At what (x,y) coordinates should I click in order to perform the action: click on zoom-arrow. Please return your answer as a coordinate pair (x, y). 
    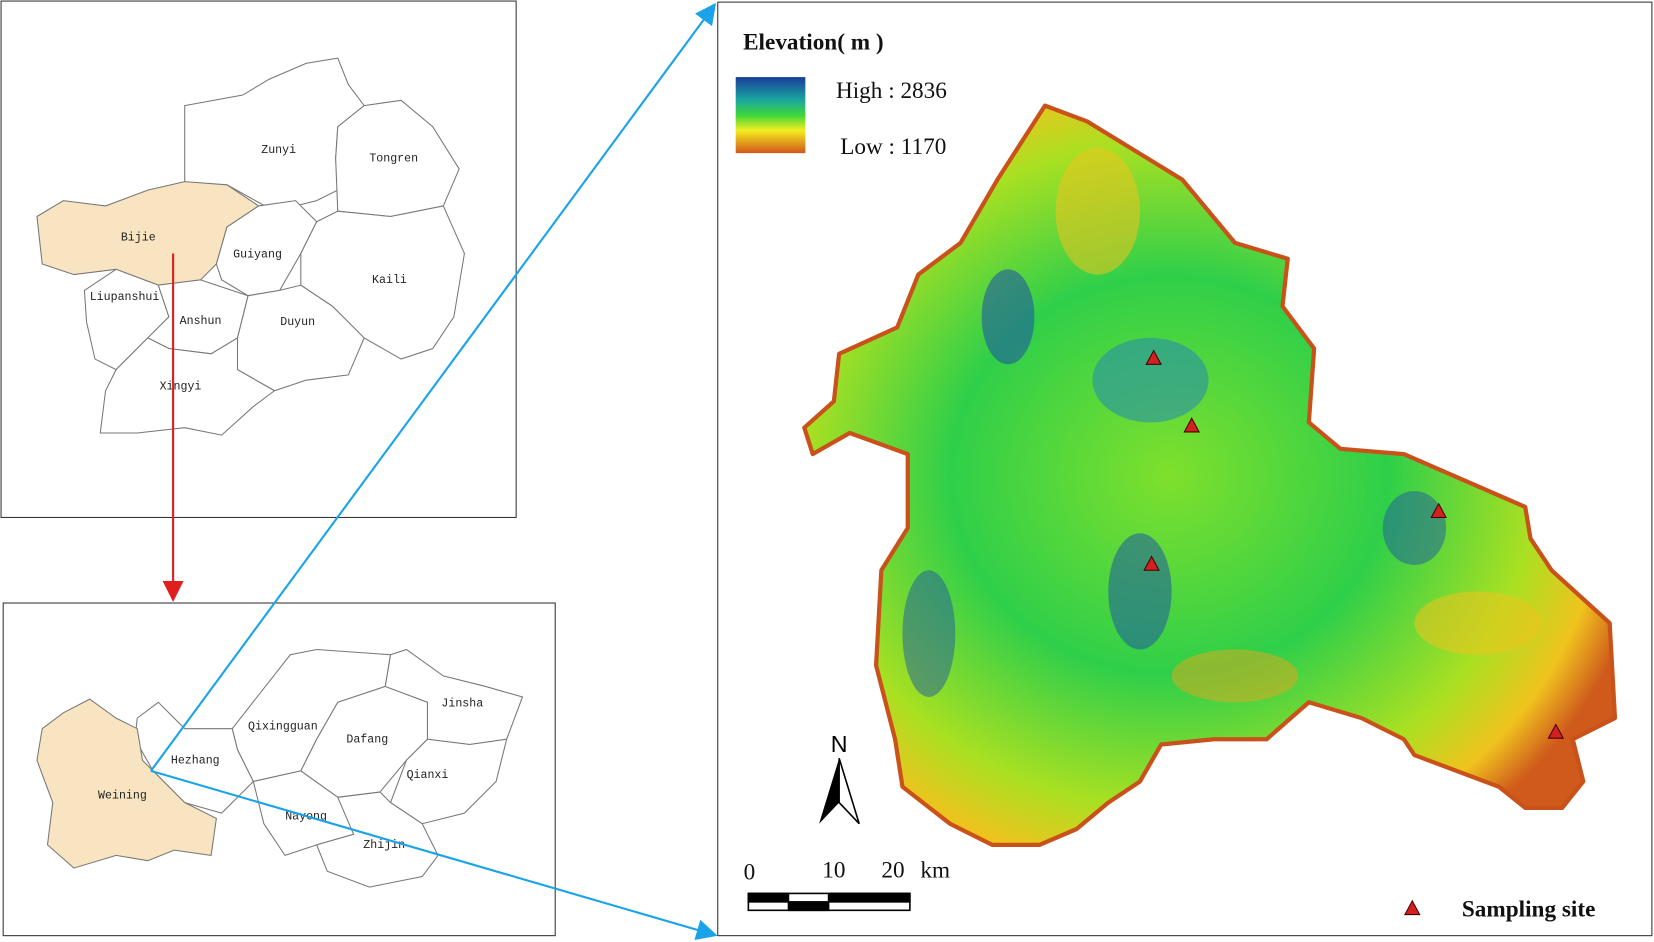
    Looking at the image, I should click on (434, 855).